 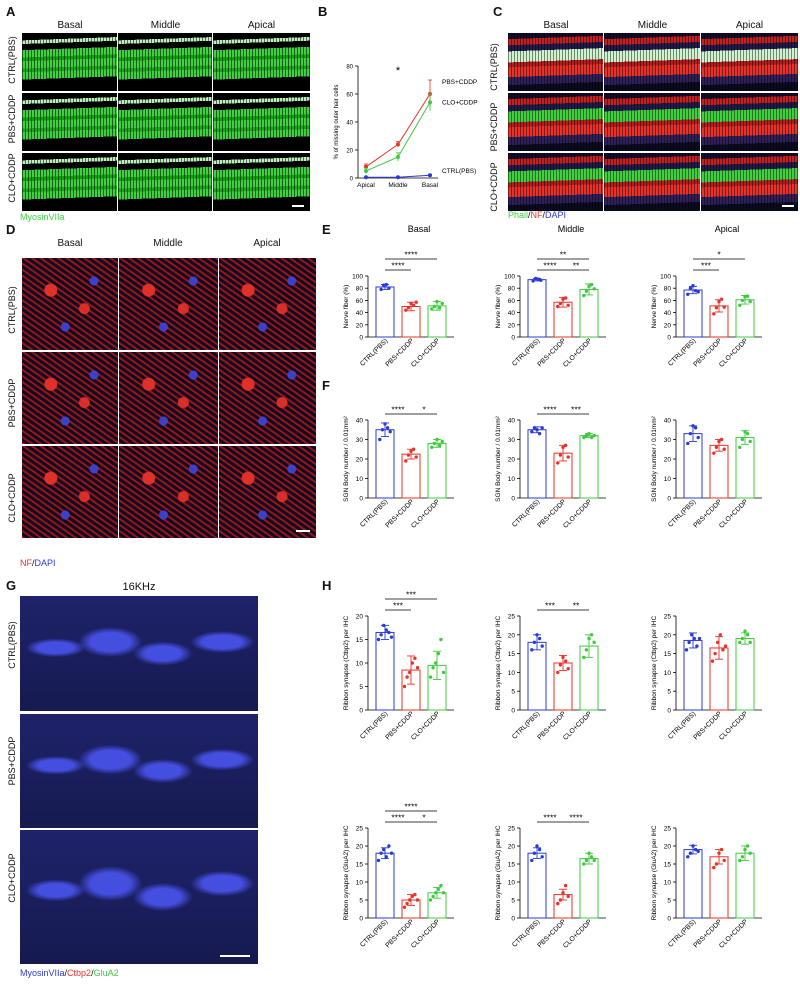 What do you see at coordinates (512, 617) in the screenshot?
I see `H-ctbp2-2-y-tick-label: 25` at bounding box center [512, 617].